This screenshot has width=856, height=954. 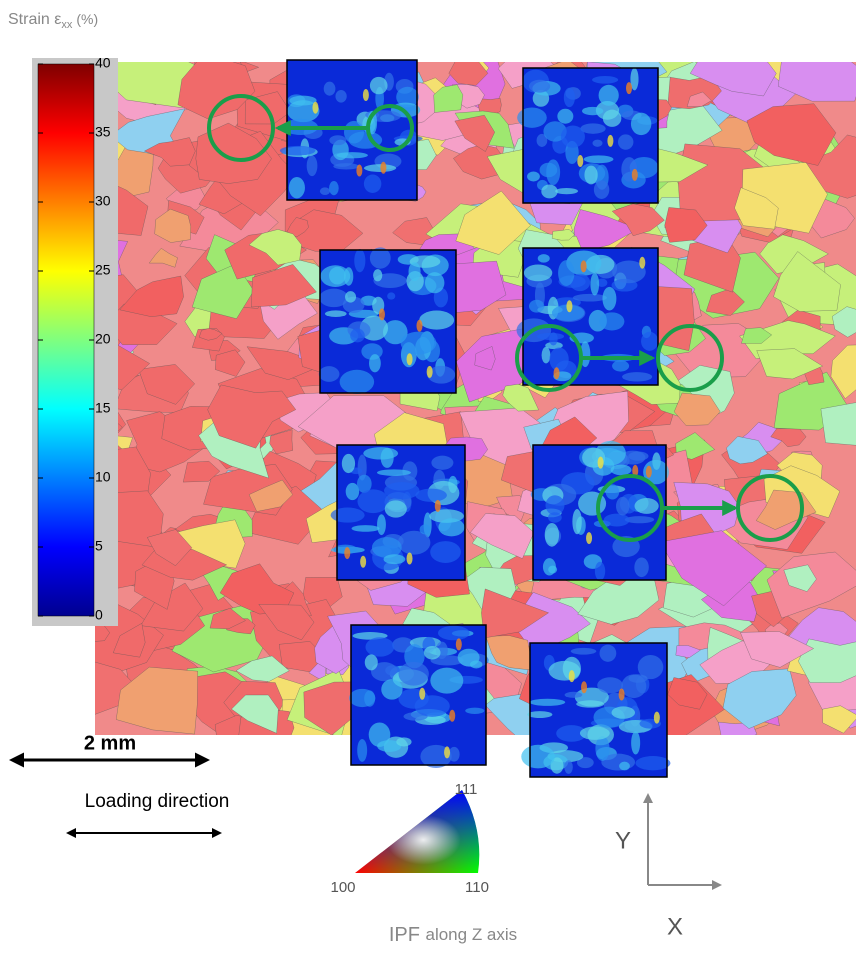 I want to click on highlight-circle, so click(x=241, y=128).